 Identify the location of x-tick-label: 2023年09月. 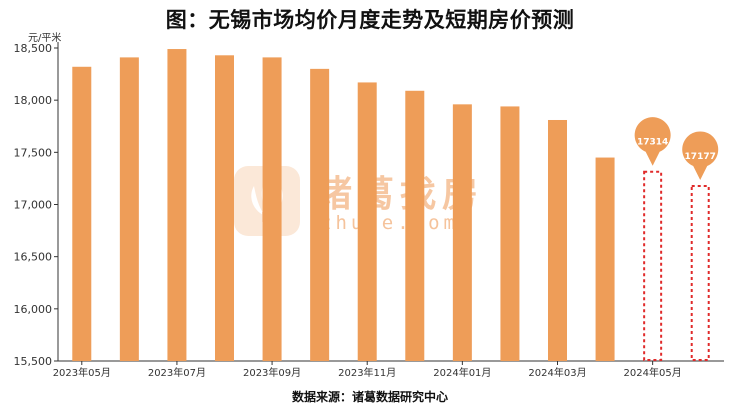
(272, 372).